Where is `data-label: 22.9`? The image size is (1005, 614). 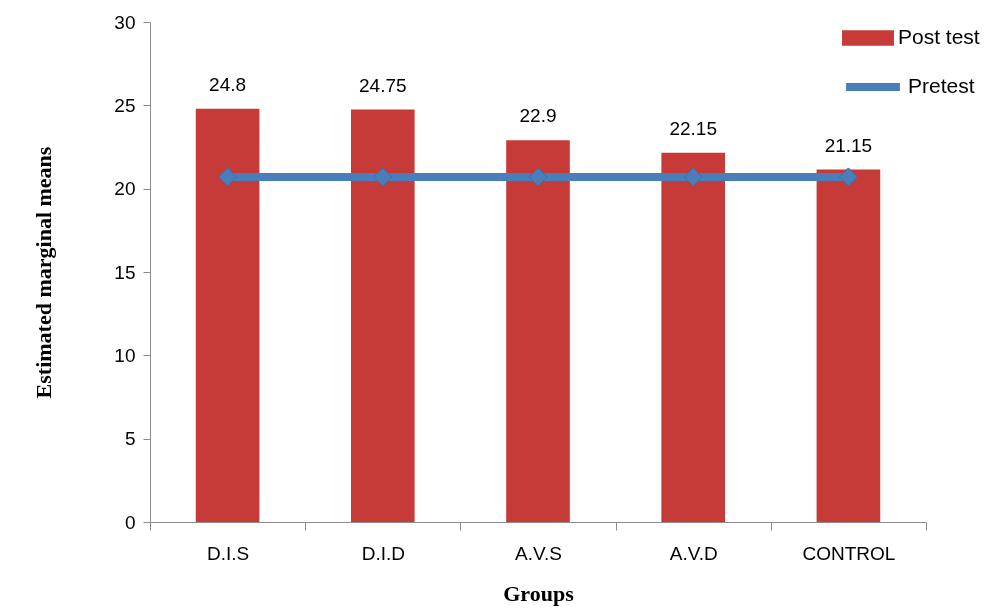
data-label: 22.9 is located at coordinates (538, 116).